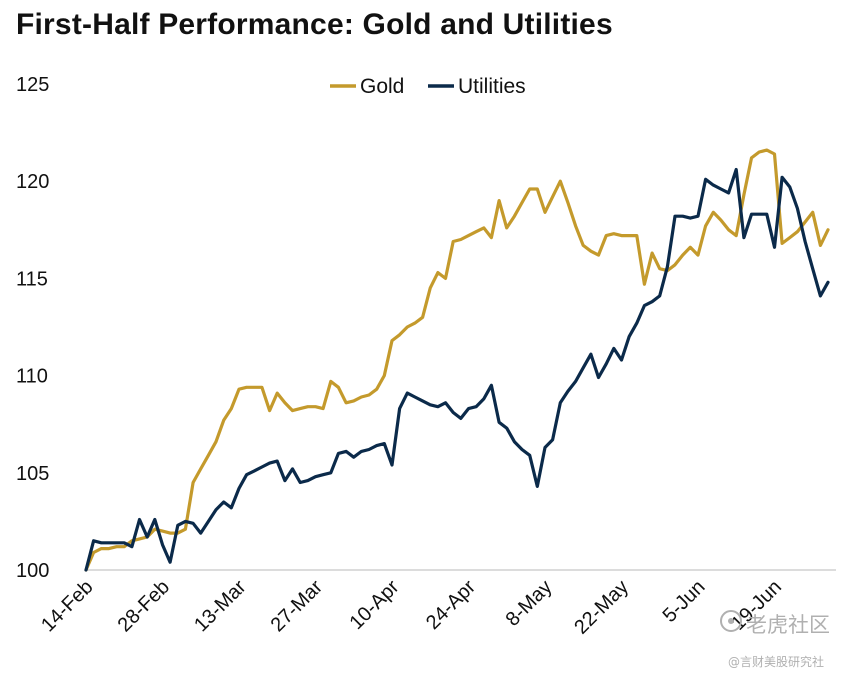 Image resolution: width=864 pixels, height=682 pixels. I want to click on y-tick-label: 125, so click(32, 85).